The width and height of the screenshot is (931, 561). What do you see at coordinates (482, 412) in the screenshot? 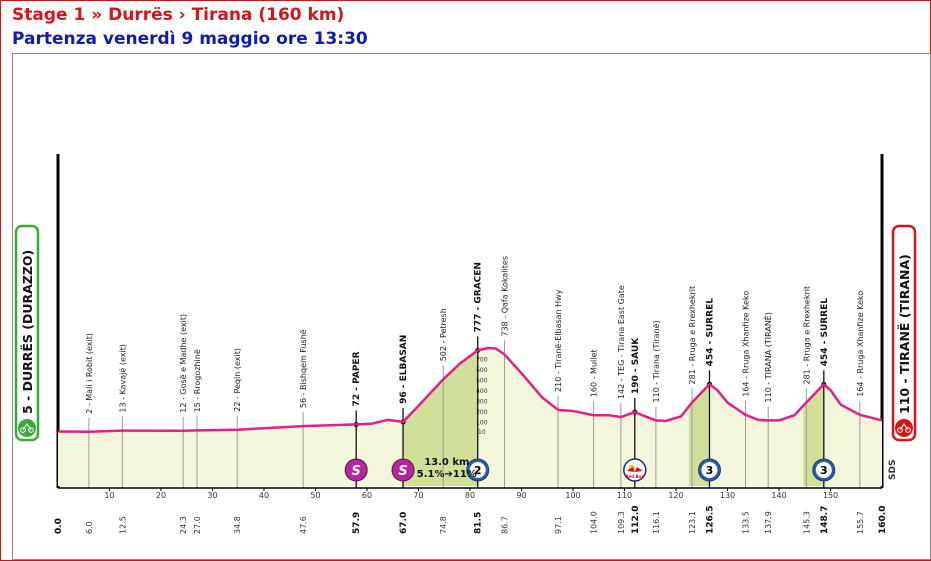
I see `elevation-scale-label: 200` at bounding box center [482, 412].